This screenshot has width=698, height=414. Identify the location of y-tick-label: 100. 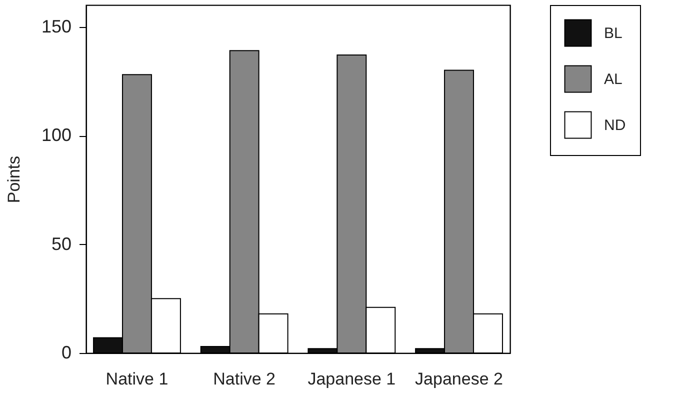
(56, 135).